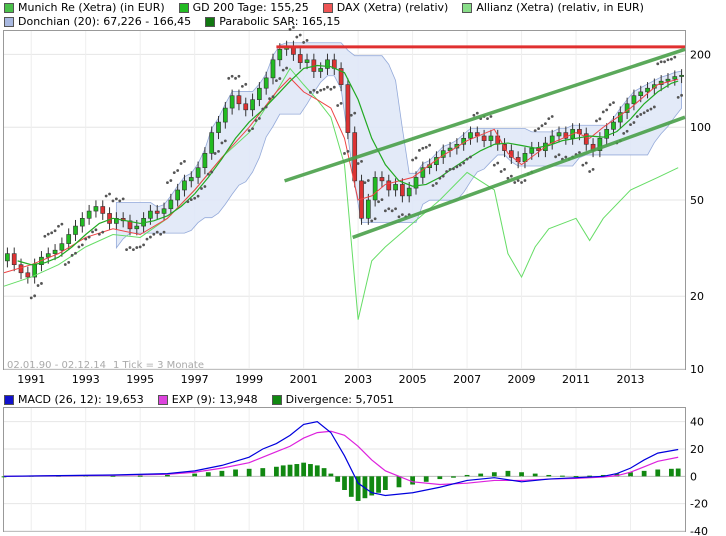 This screenshot has width=726, height=536. Describe the element at coordinates (699, 504) in the screenshot. I see `macd-y-tick-label: -20` at that location.